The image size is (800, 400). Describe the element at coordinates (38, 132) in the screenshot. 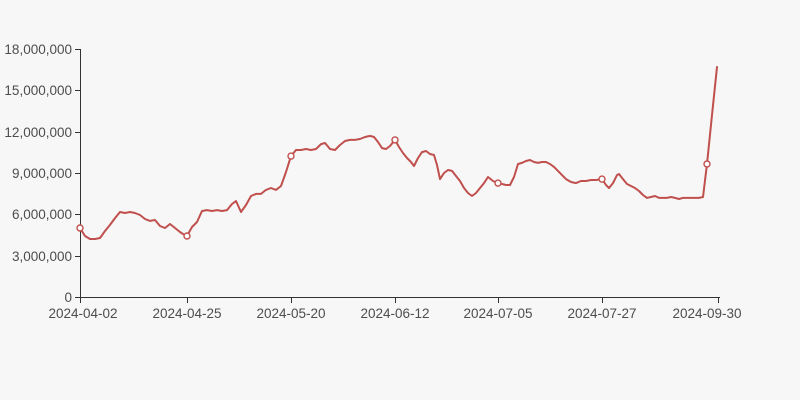

I see `y-tick-label: 12,000,000` at that location.